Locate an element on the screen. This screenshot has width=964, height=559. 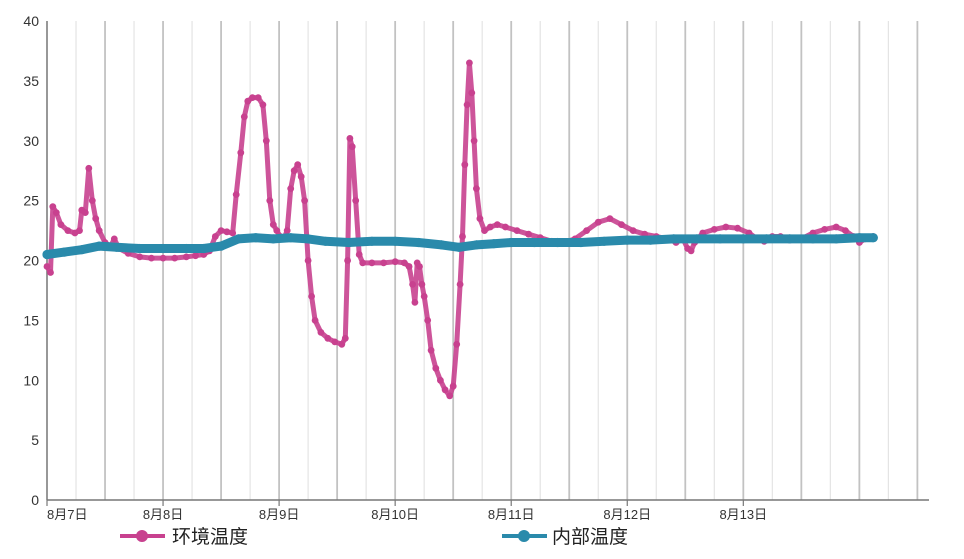
x-tick-label: 8月8日 is located at coordinates (163, 514).